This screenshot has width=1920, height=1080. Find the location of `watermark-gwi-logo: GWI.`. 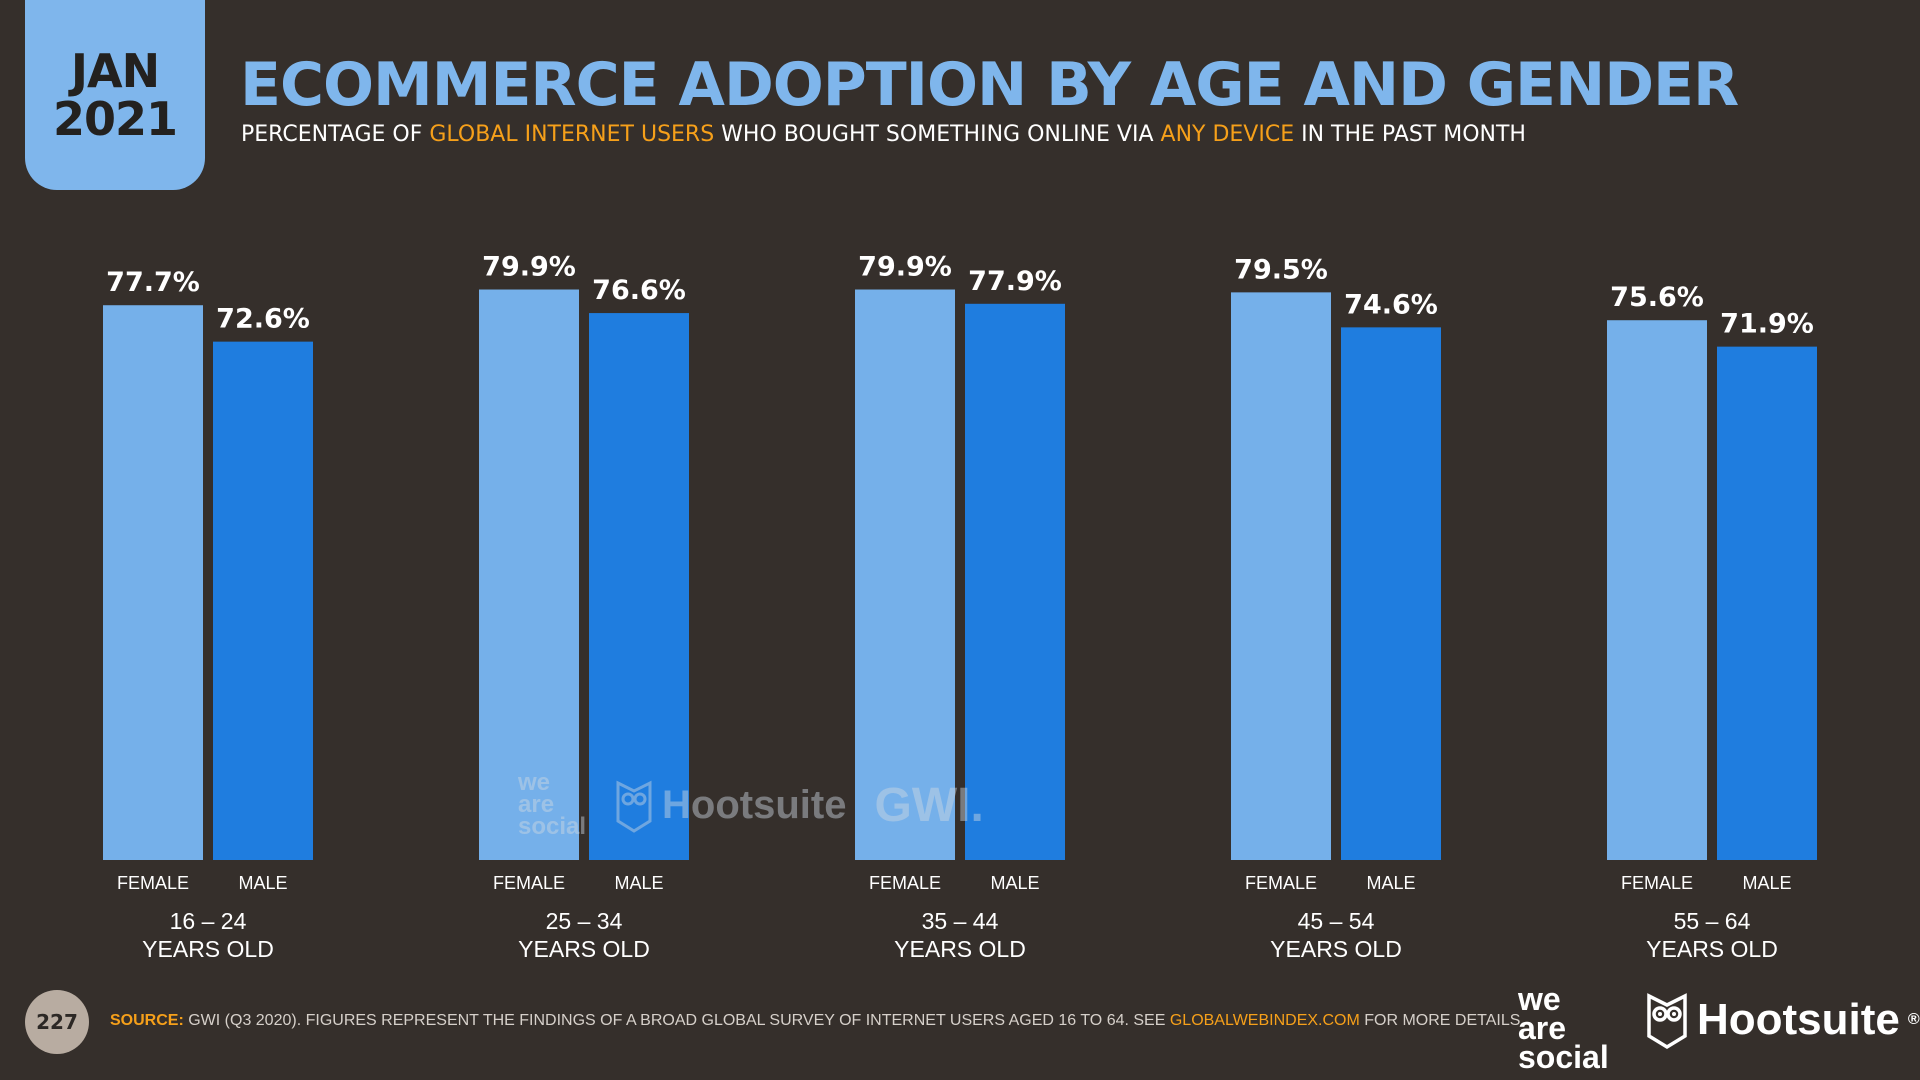

watermark-gwi-logo: GWI. is located at coordinates (929, 805).